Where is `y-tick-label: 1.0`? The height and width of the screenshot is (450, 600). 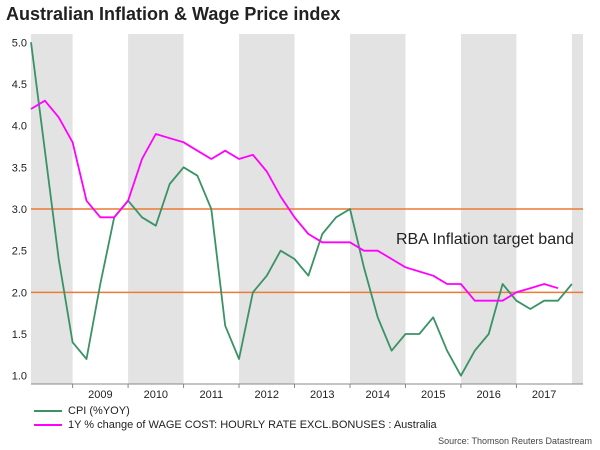
y-tick-label: 1.0 is located at coordinates (19, 377).